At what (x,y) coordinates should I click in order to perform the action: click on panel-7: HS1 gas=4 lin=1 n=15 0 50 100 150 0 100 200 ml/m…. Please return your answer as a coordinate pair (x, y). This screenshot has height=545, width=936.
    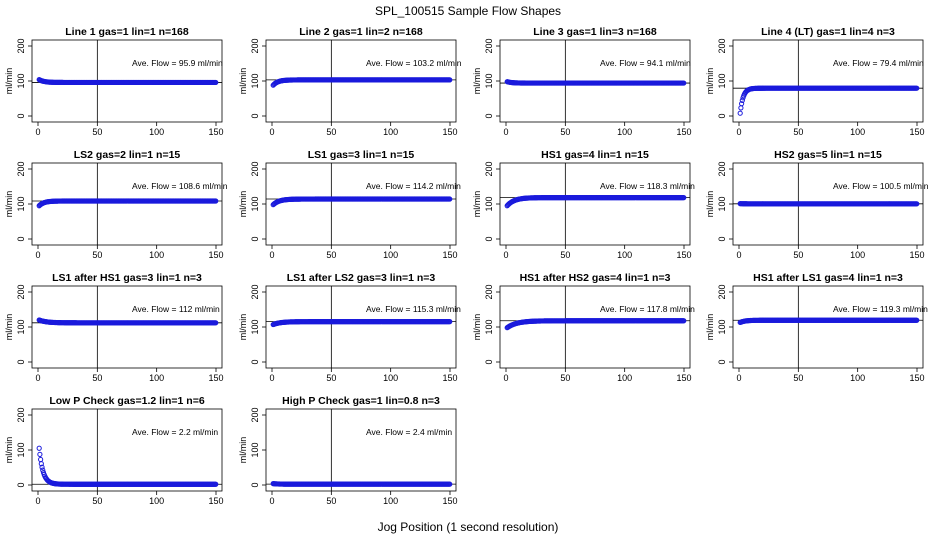
    Looking at the image, I should click on (583, 204).